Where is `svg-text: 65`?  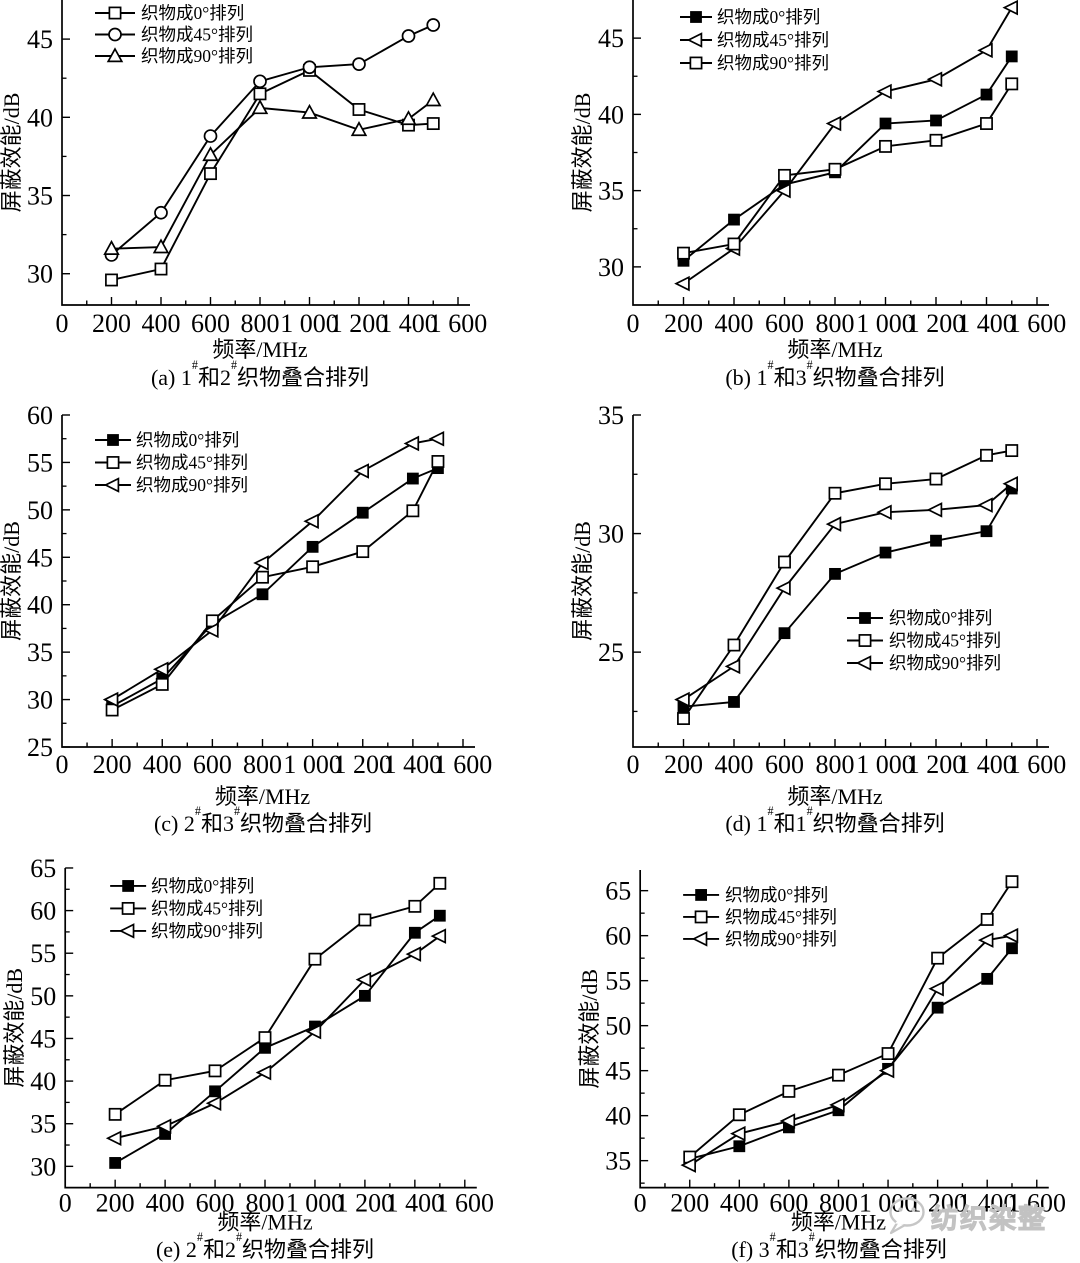 svg-text: 65 is located at coordinates (618, 891).